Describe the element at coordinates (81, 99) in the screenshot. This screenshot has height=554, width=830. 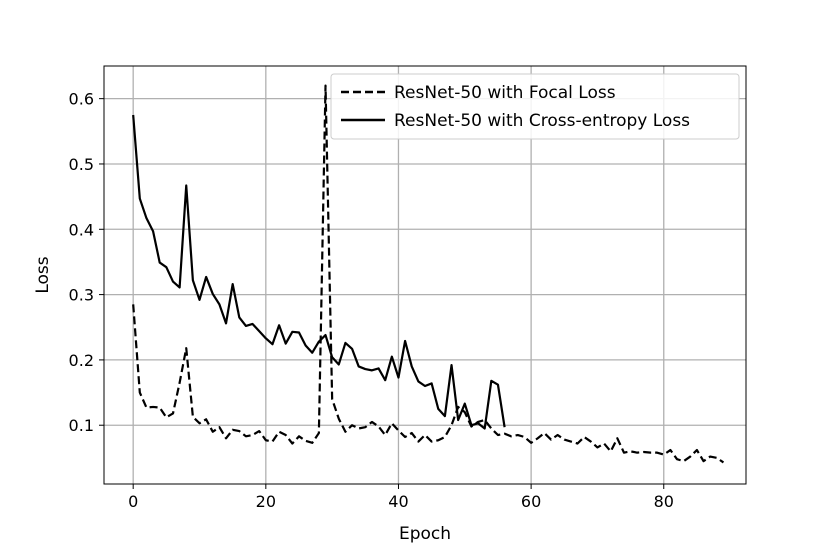
I see `y-tick-label: 0.6` at that location.